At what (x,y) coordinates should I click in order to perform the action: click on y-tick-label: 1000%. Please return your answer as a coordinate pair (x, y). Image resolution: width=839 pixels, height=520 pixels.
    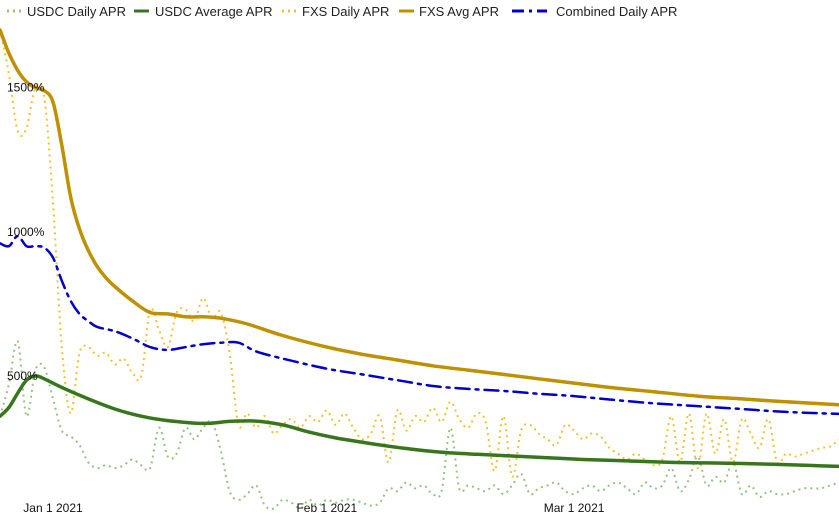
    Looking at the image, I should click on (26, 232).